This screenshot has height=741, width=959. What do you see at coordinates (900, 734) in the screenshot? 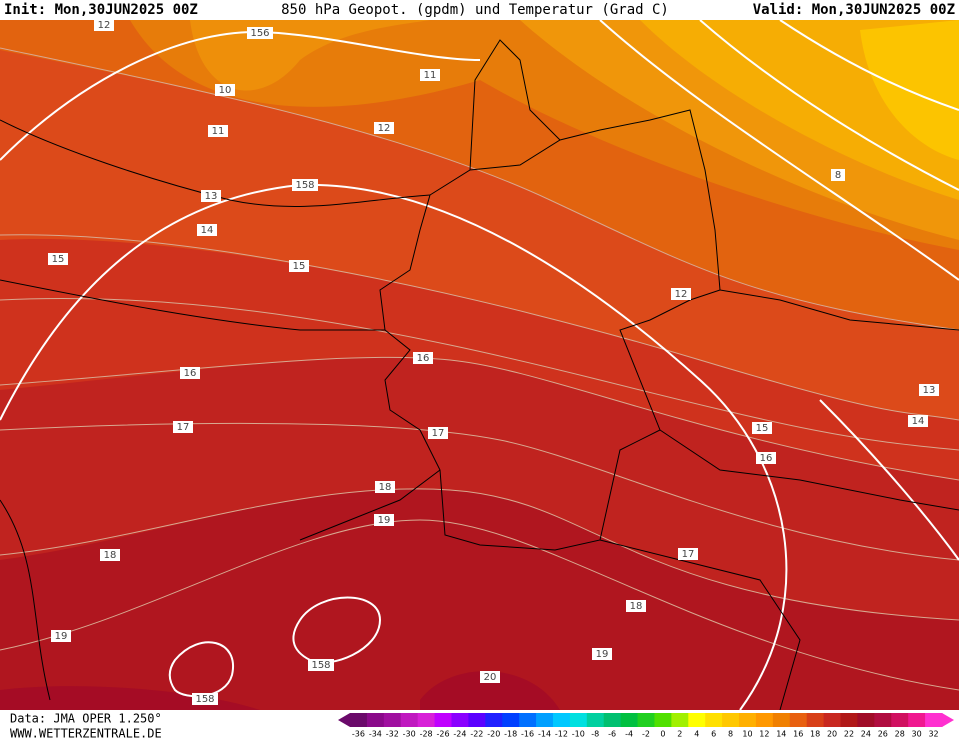
I see `colorbar-tick-label: 28` at bounding box center [900, 734].